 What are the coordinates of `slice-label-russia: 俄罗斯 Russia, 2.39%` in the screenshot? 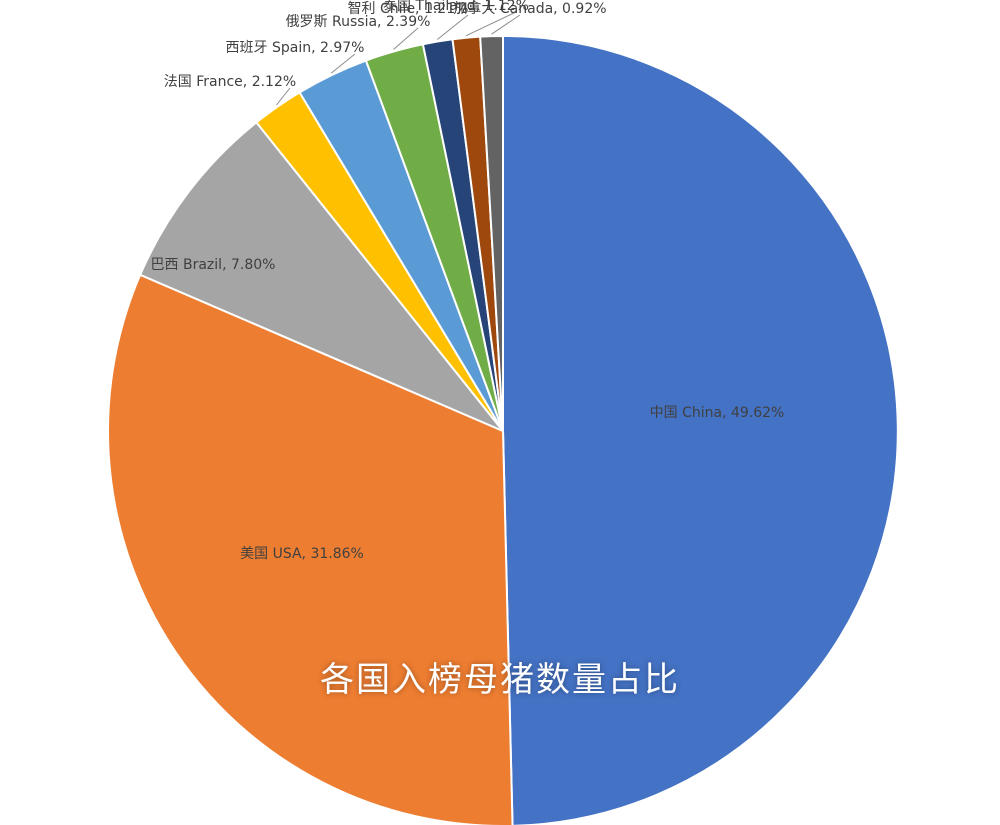 It's located at (358, 22).